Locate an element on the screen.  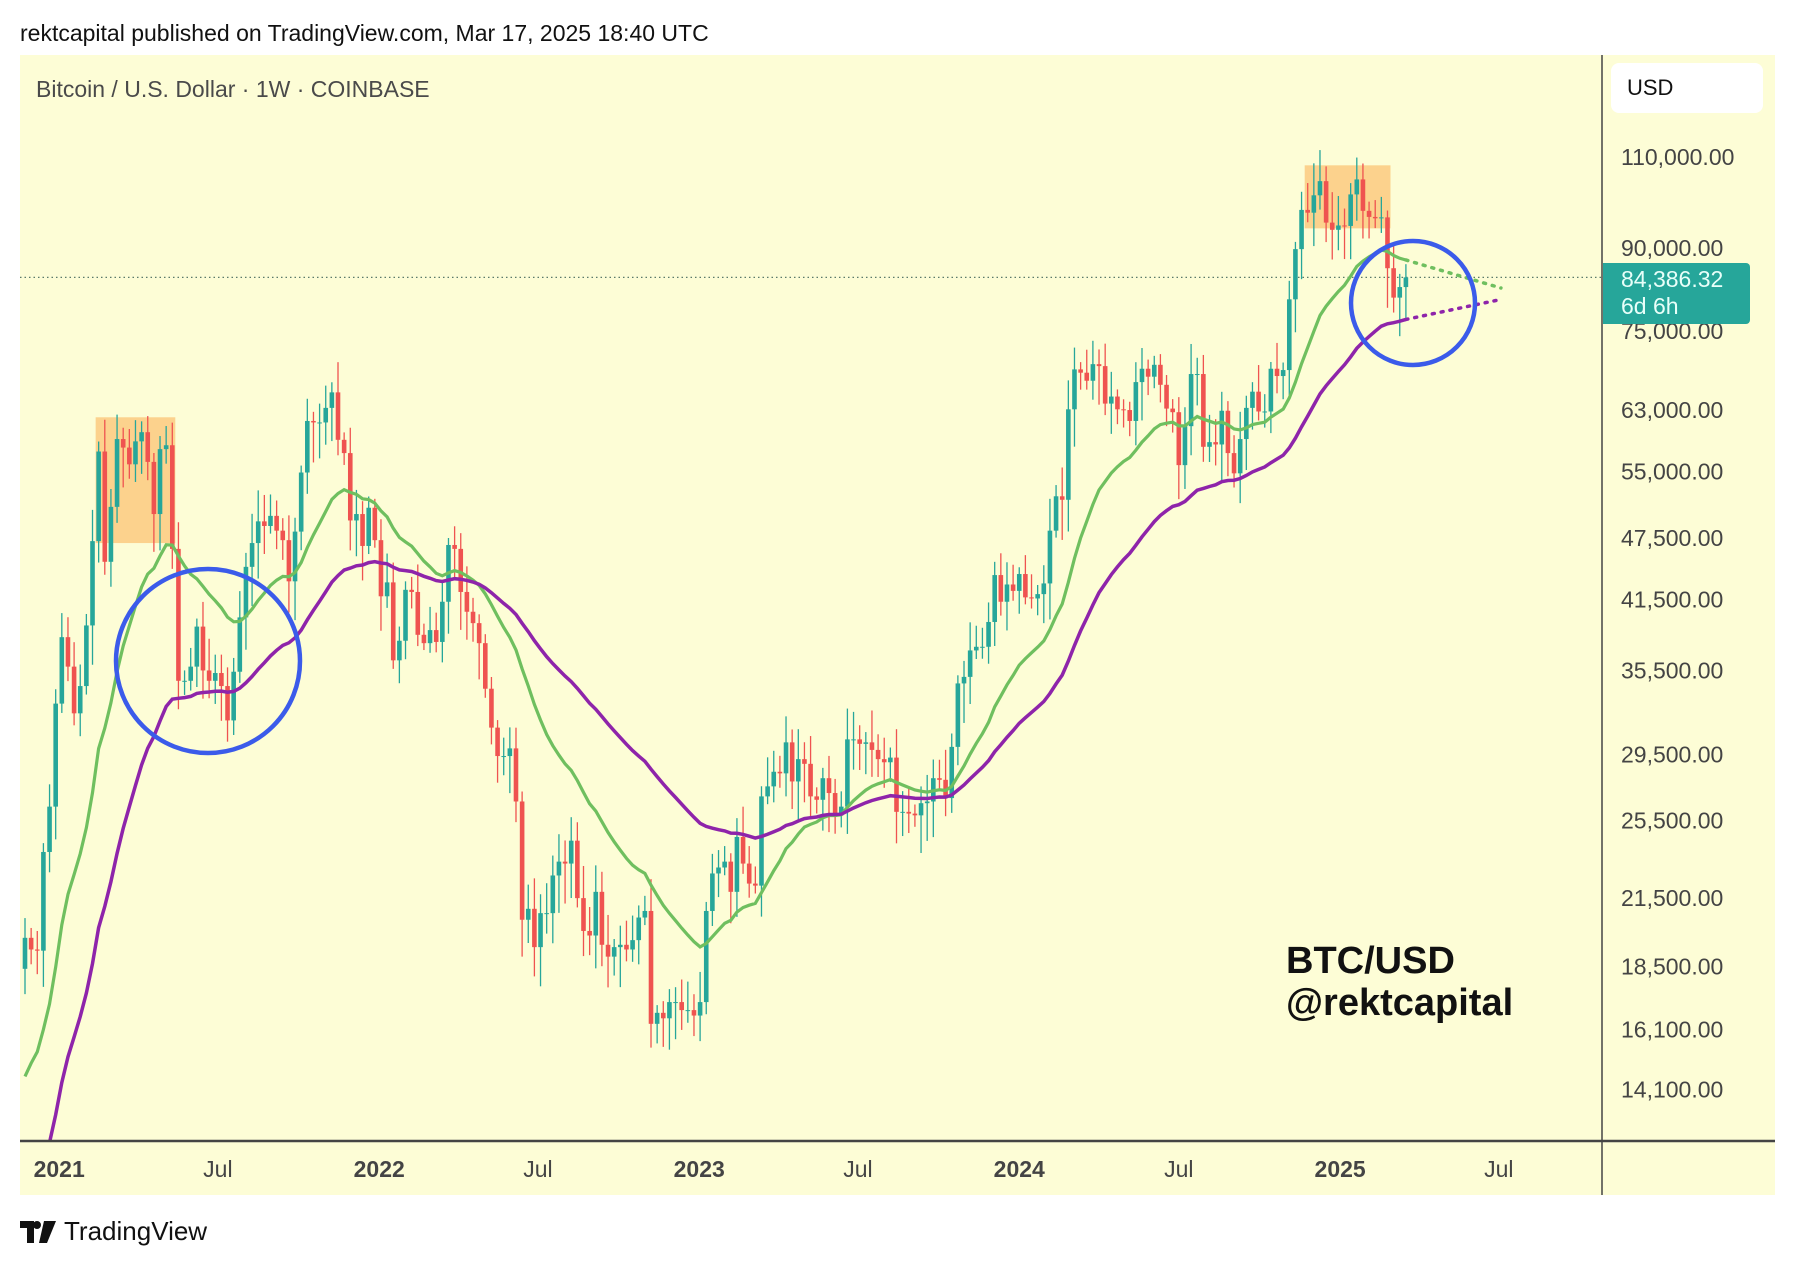
highlight-box is located at coordinates (1347, 197).